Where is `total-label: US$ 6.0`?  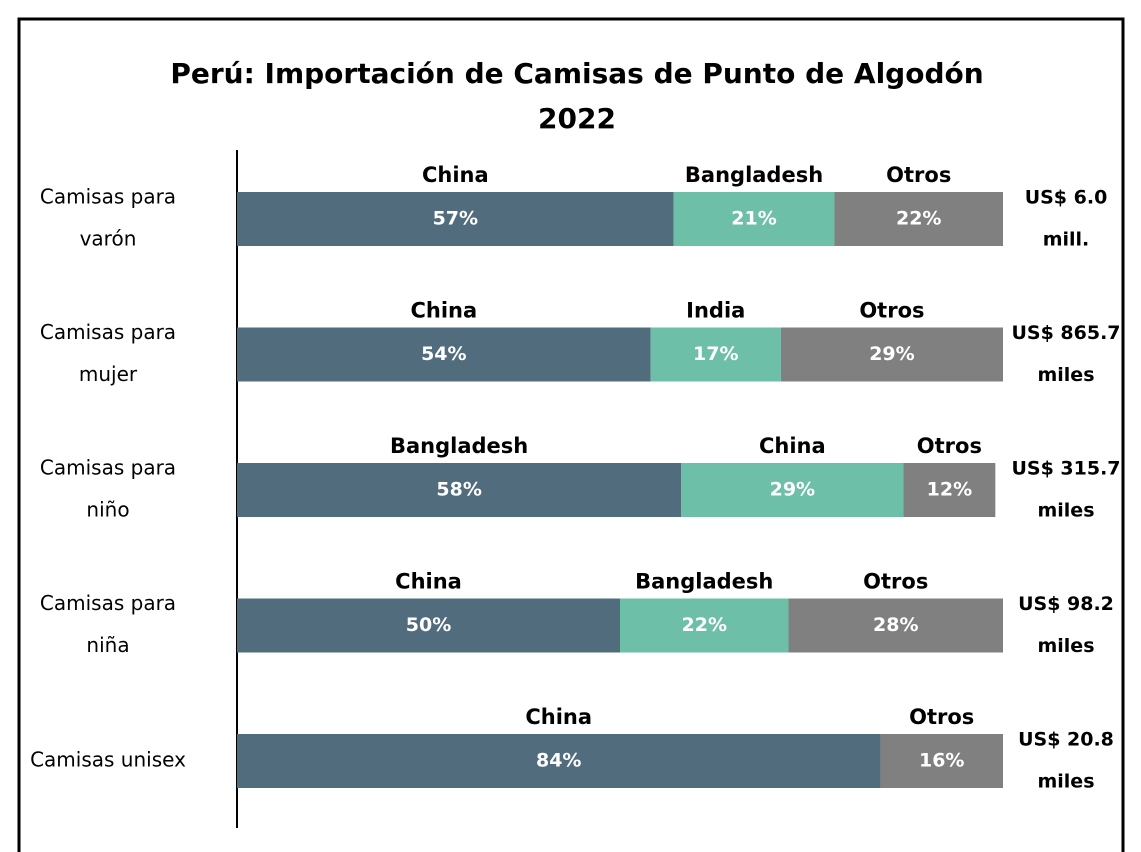
total-label: US$ 6.0 is located at coordinates (1066, 198).